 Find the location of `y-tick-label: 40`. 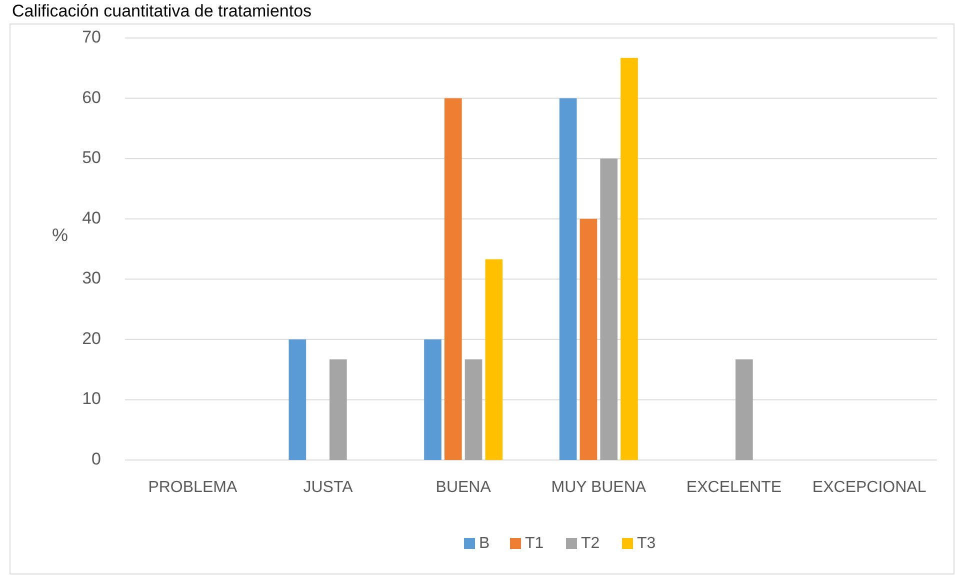

y-tick-label: 40 is located at coordinates (91, 218).